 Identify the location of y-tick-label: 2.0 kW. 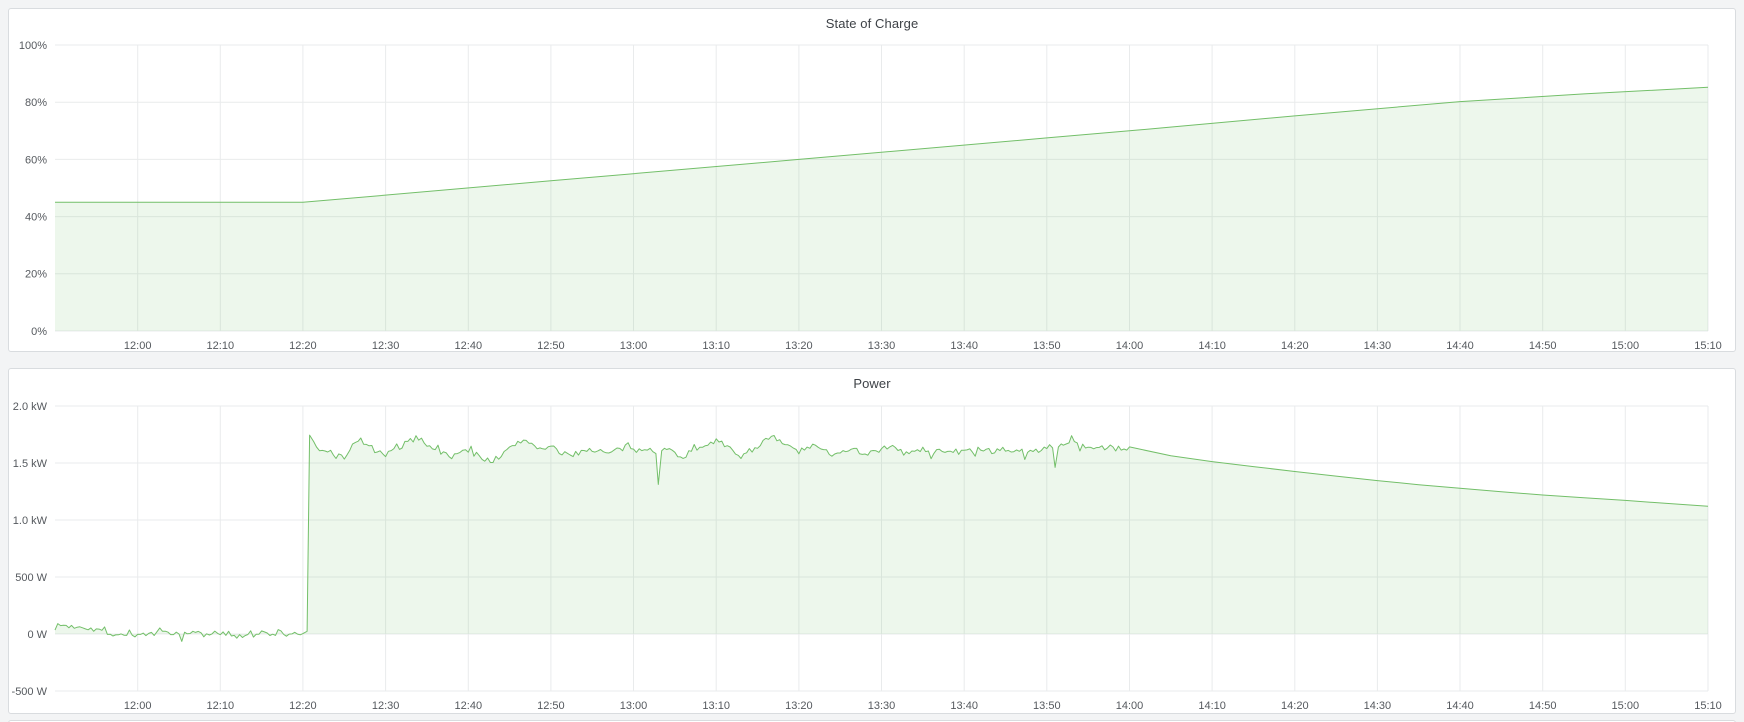
(30, 407).